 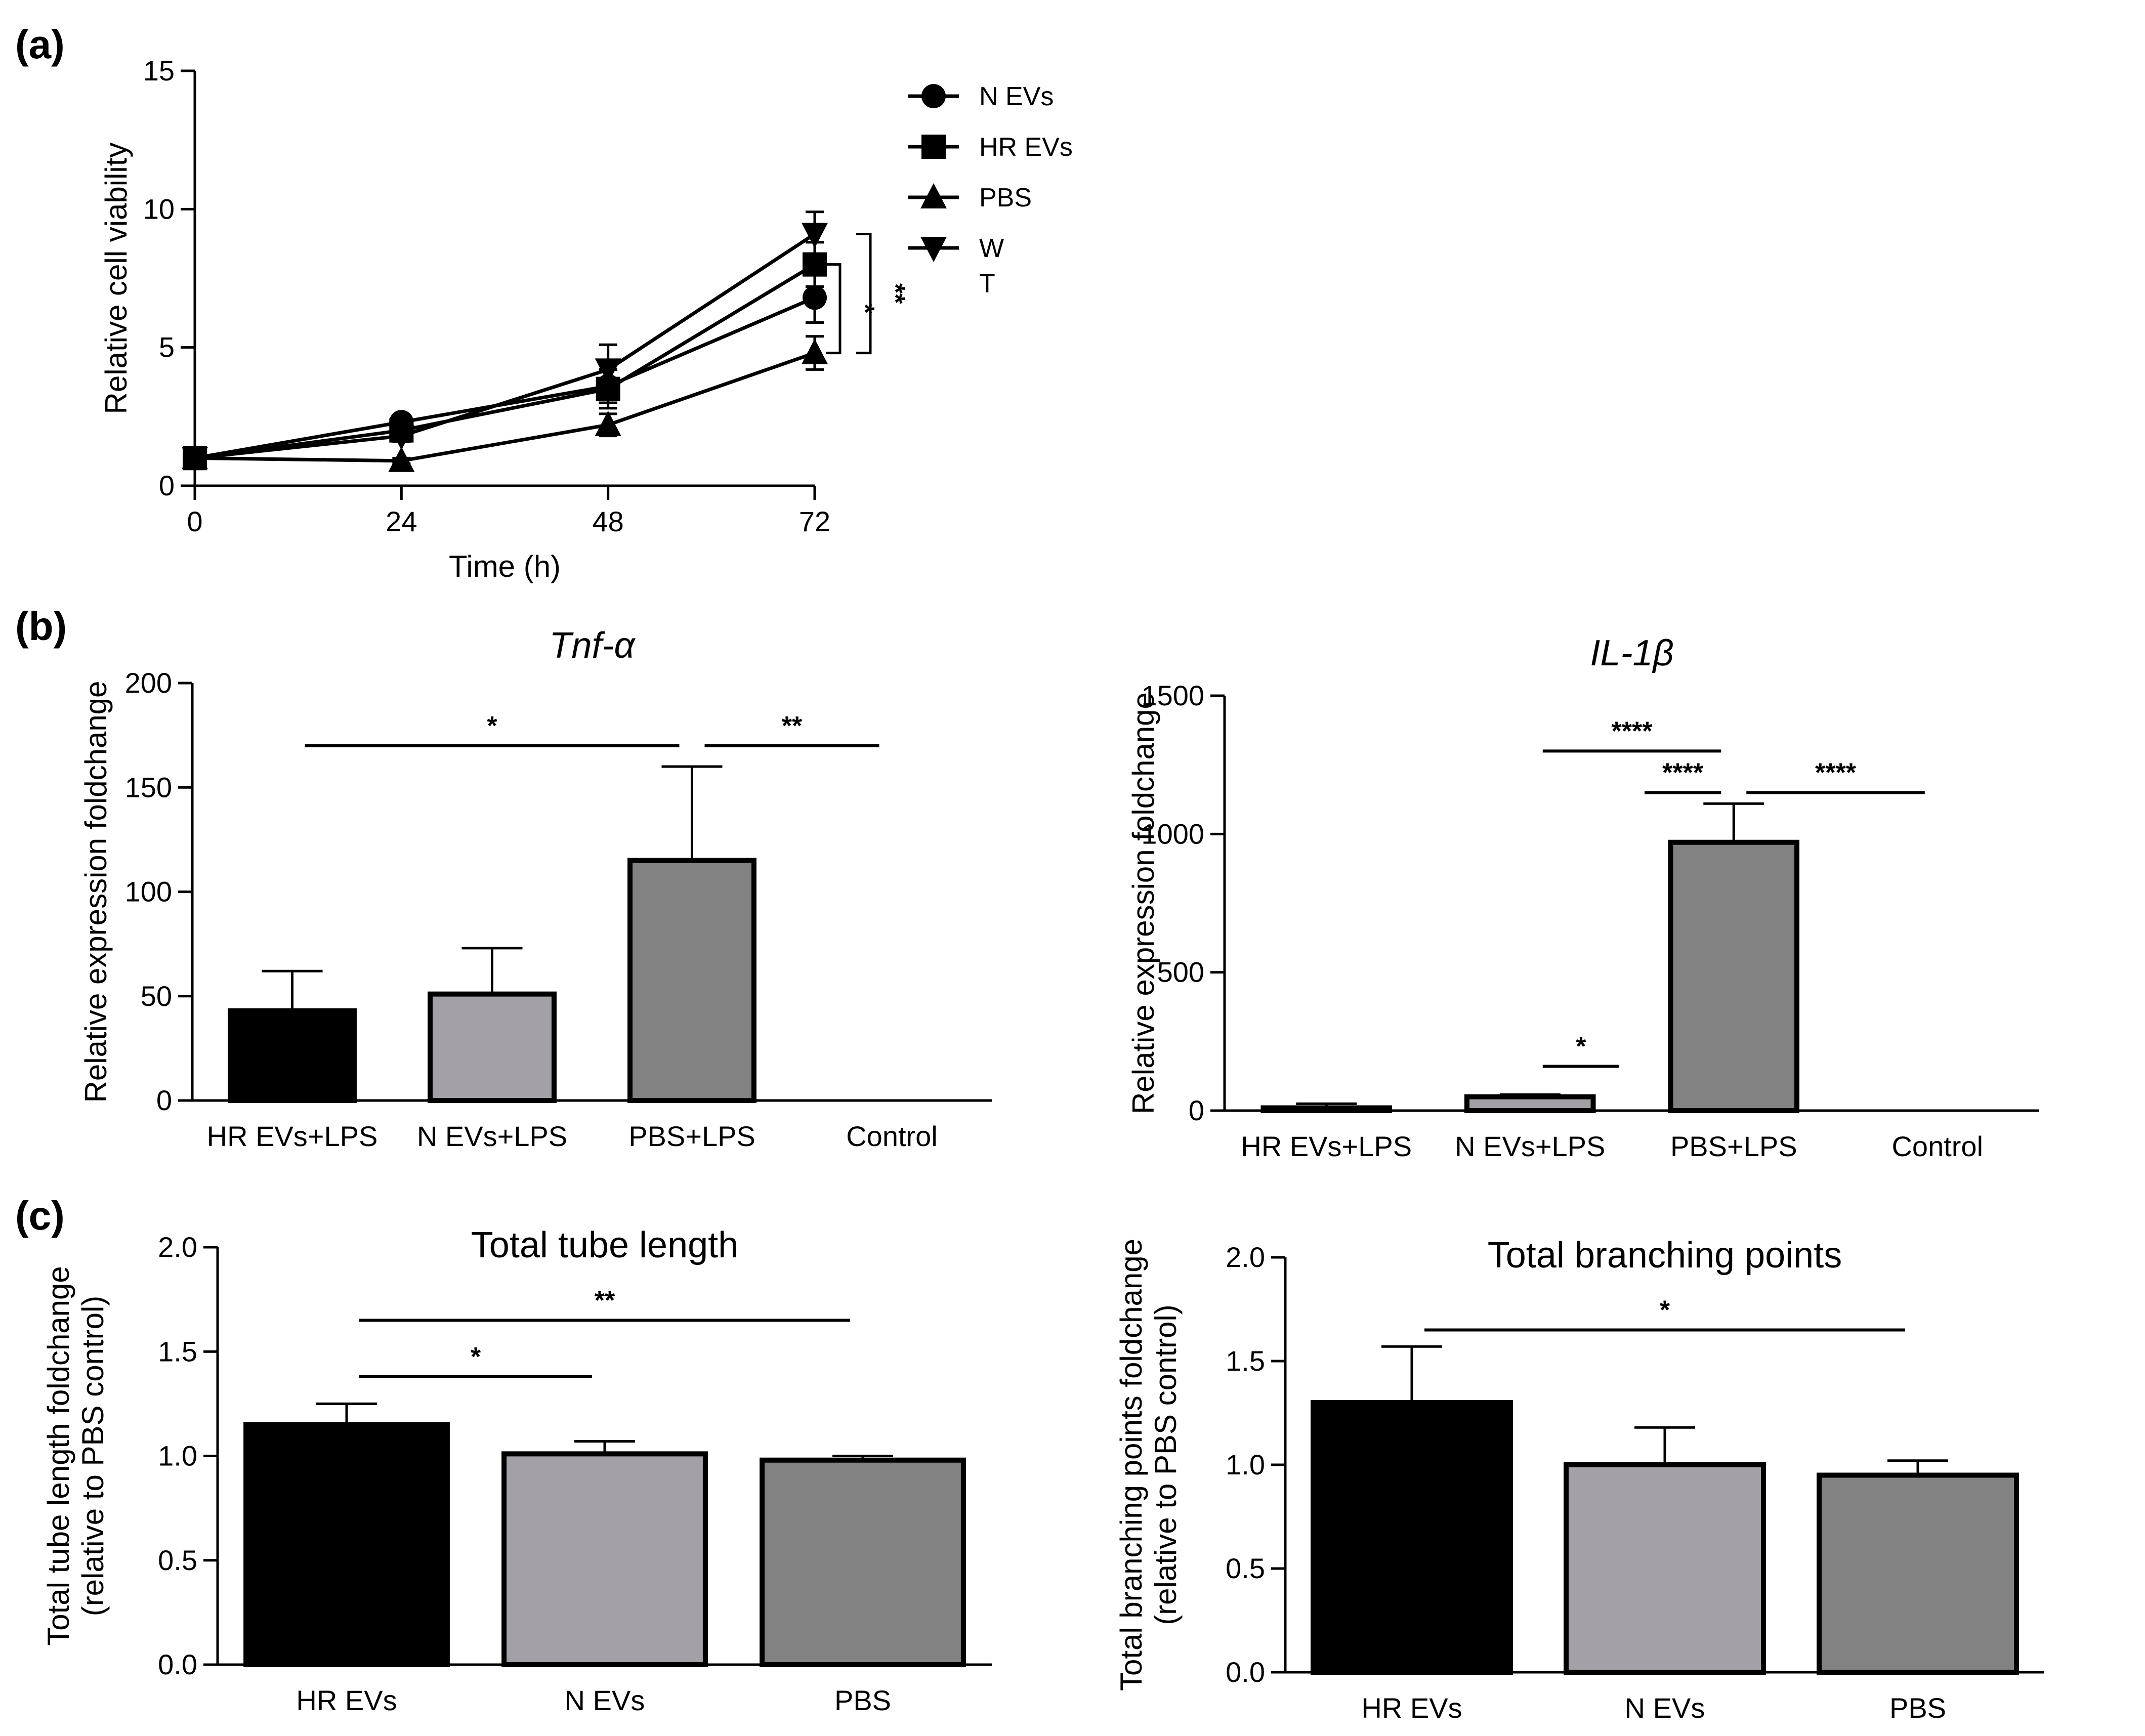 I want to click on legend-label-w-t: W, so click(x=991, y=248).